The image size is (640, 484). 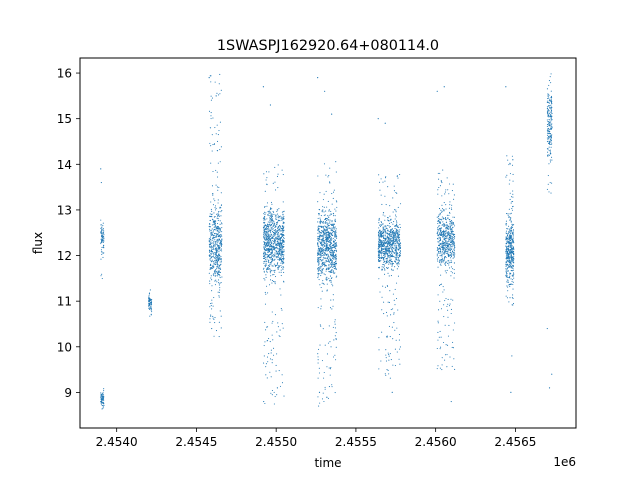 I want to click on x-offset-label: 1e6, so click(x=564, y=462).